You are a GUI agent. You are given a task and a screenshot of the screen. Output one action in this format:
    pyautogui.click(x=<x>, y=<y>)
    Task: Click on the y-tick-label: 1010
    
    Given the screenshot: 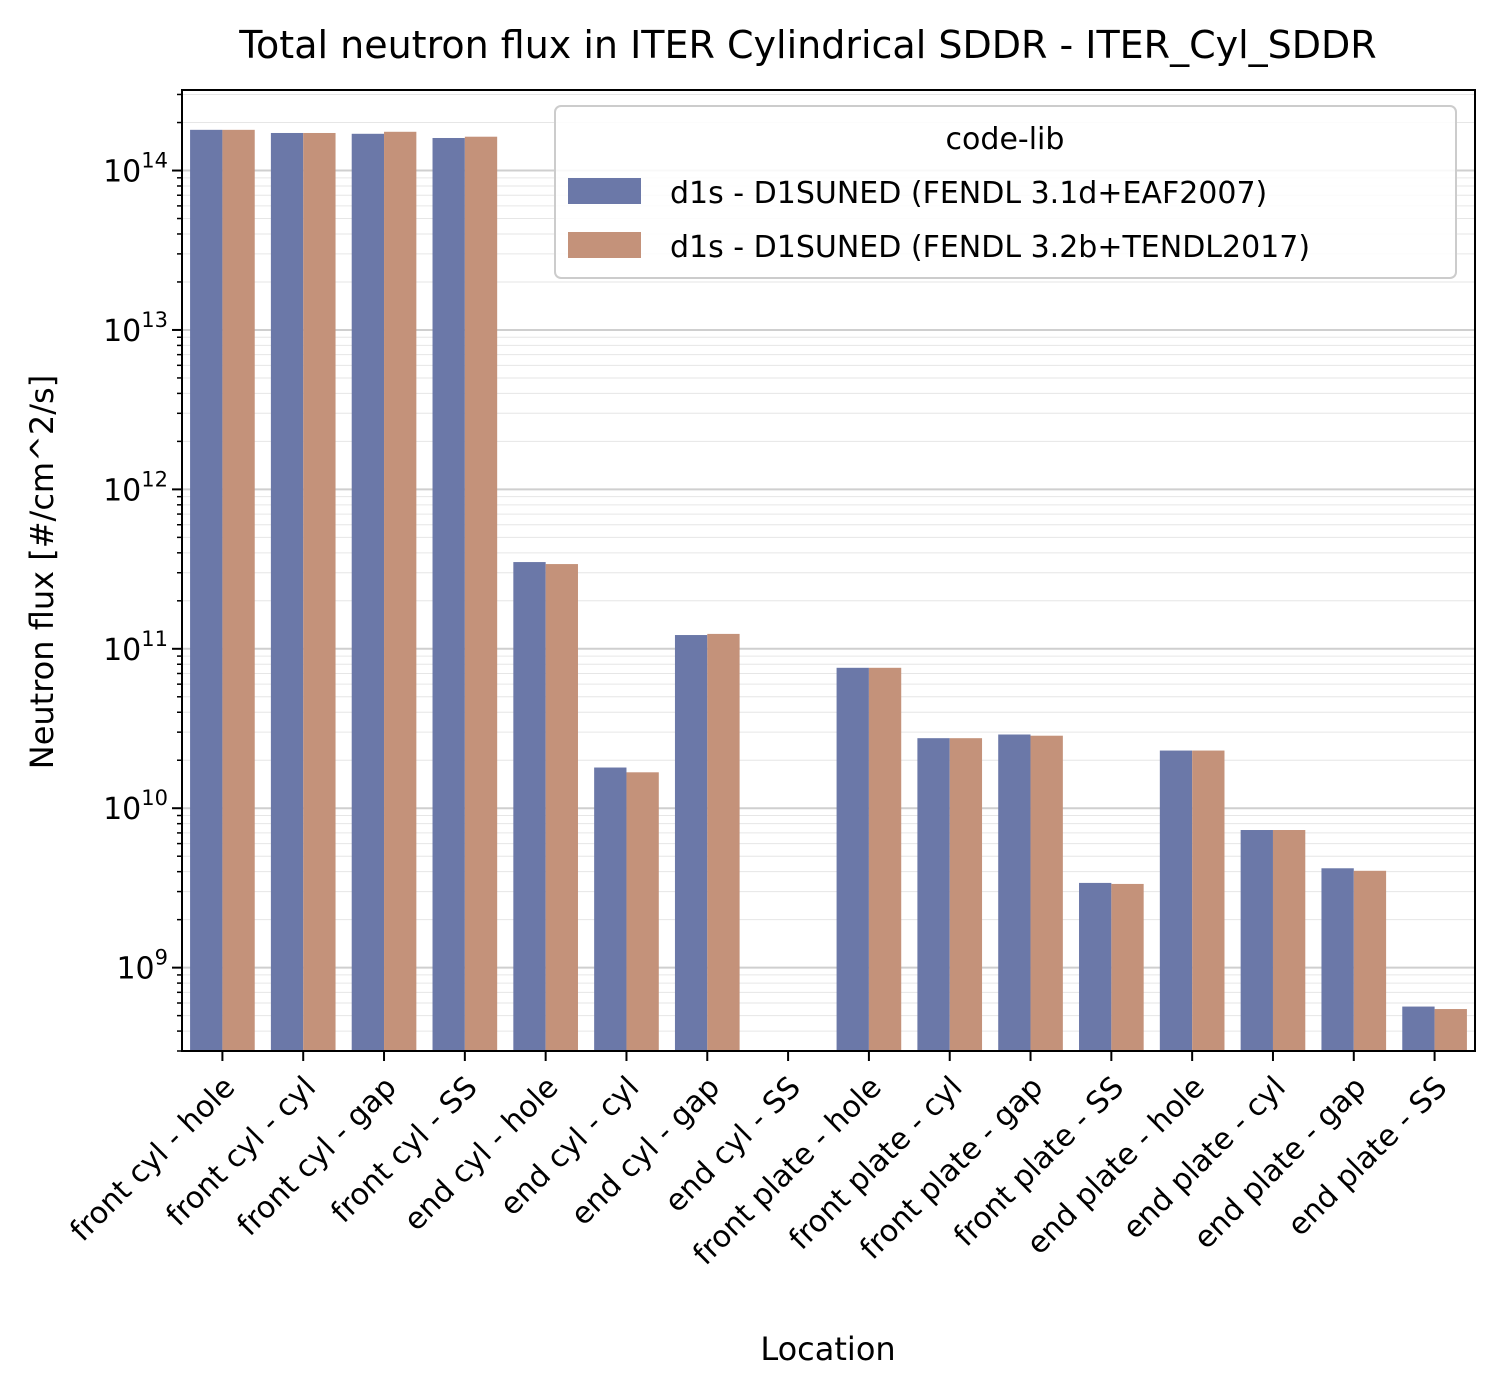 What is the action you would take?
    pyautogui.click(x=135, y=806)
    